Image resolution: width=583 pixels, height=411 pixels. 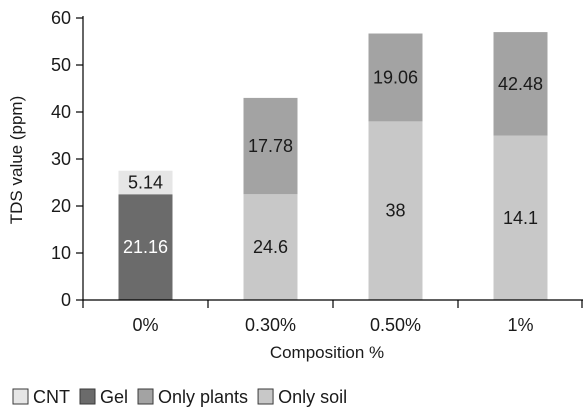 What do you see at coordinates (61, 159) in the screenshot?
I see `y-tick-label: 30` at bounding box center [61, 159].